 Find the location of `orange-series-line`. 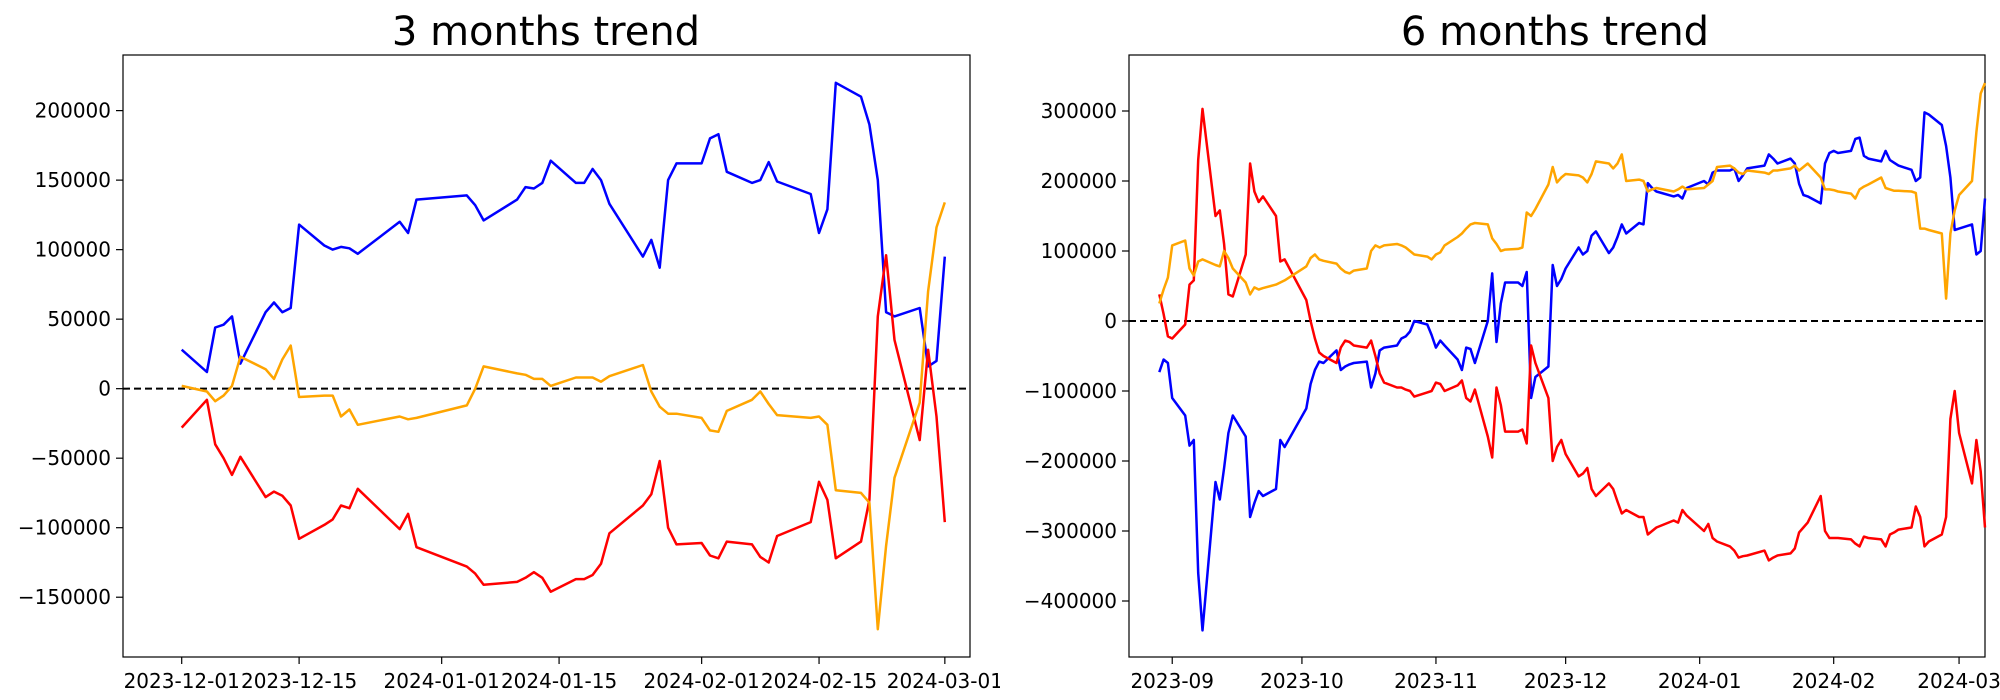

orange-series-line is located at coordinates (1572, 193).